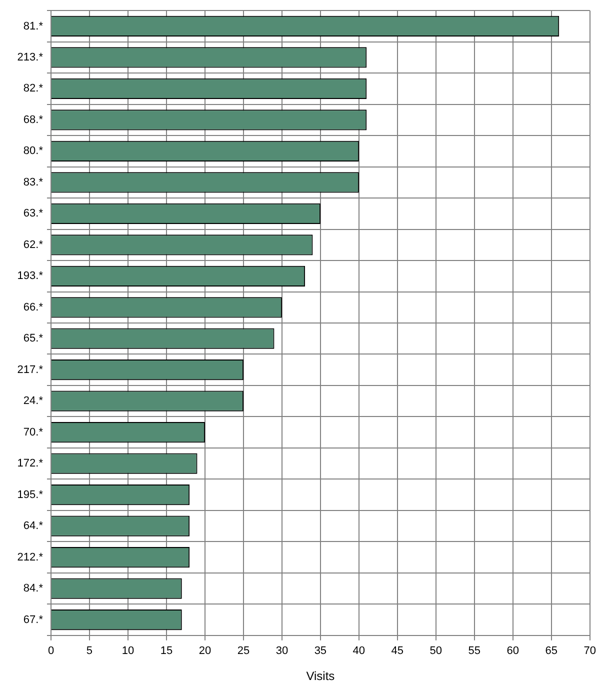 The image size is (600, 694). I want to click on x-tick-label: 0, so click(51, 651).